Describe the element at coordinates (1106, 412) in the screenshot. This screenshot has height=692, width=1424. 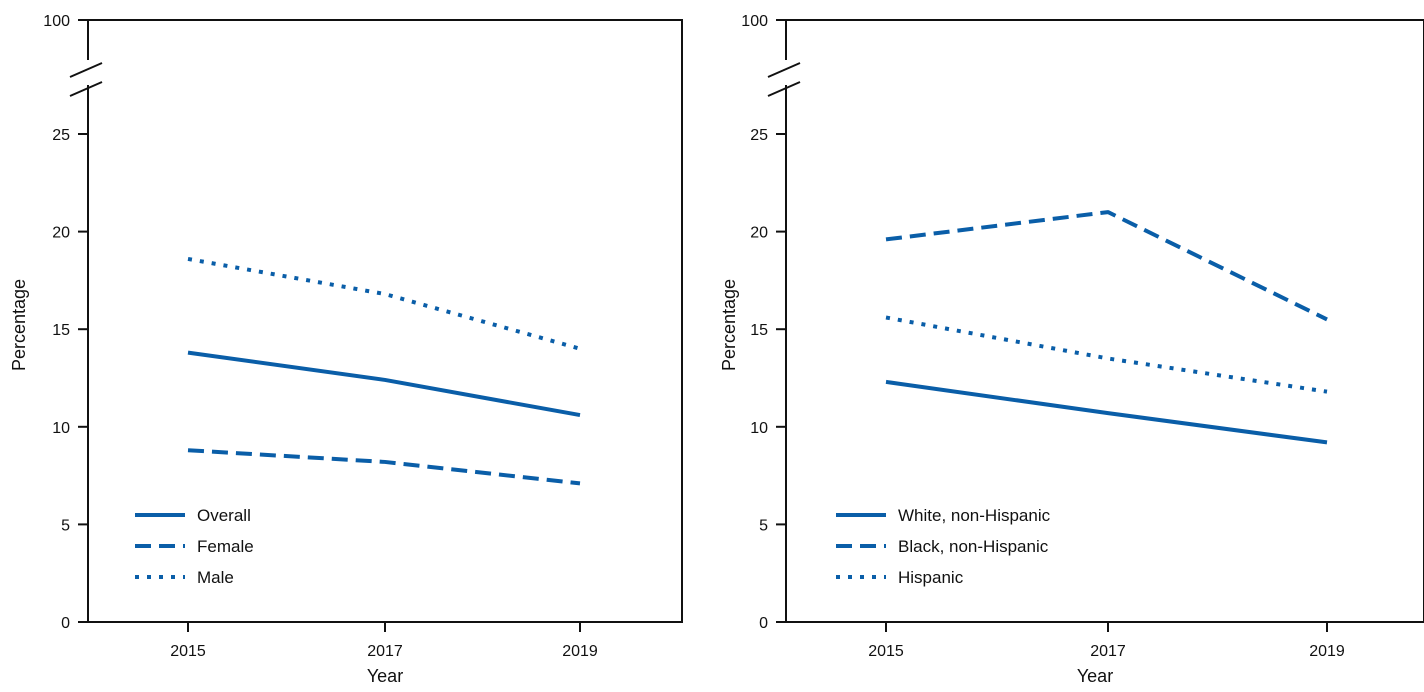
I see `series-line-white-non-hispanic` at that location.